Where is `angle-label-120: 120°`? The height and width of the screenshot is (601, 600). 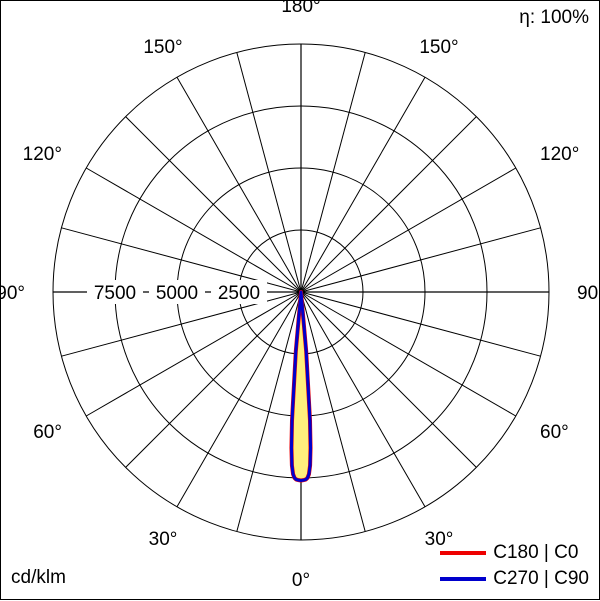 angle-label-120: 120° is located at coordinates (559, 154).